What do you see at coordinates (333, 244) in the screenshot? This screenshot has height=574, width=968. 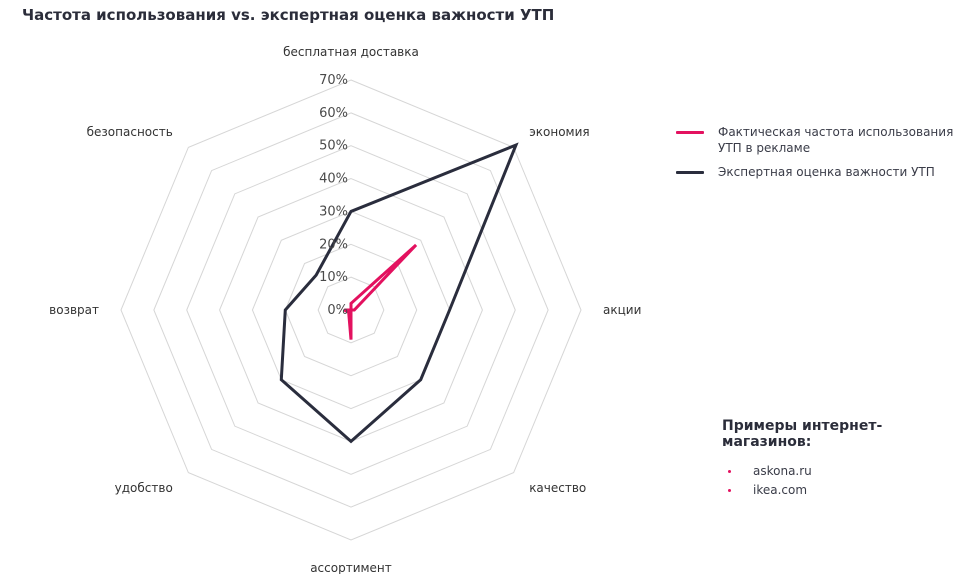 I see `tick-label: 20%` at bounding box center [333, 244].